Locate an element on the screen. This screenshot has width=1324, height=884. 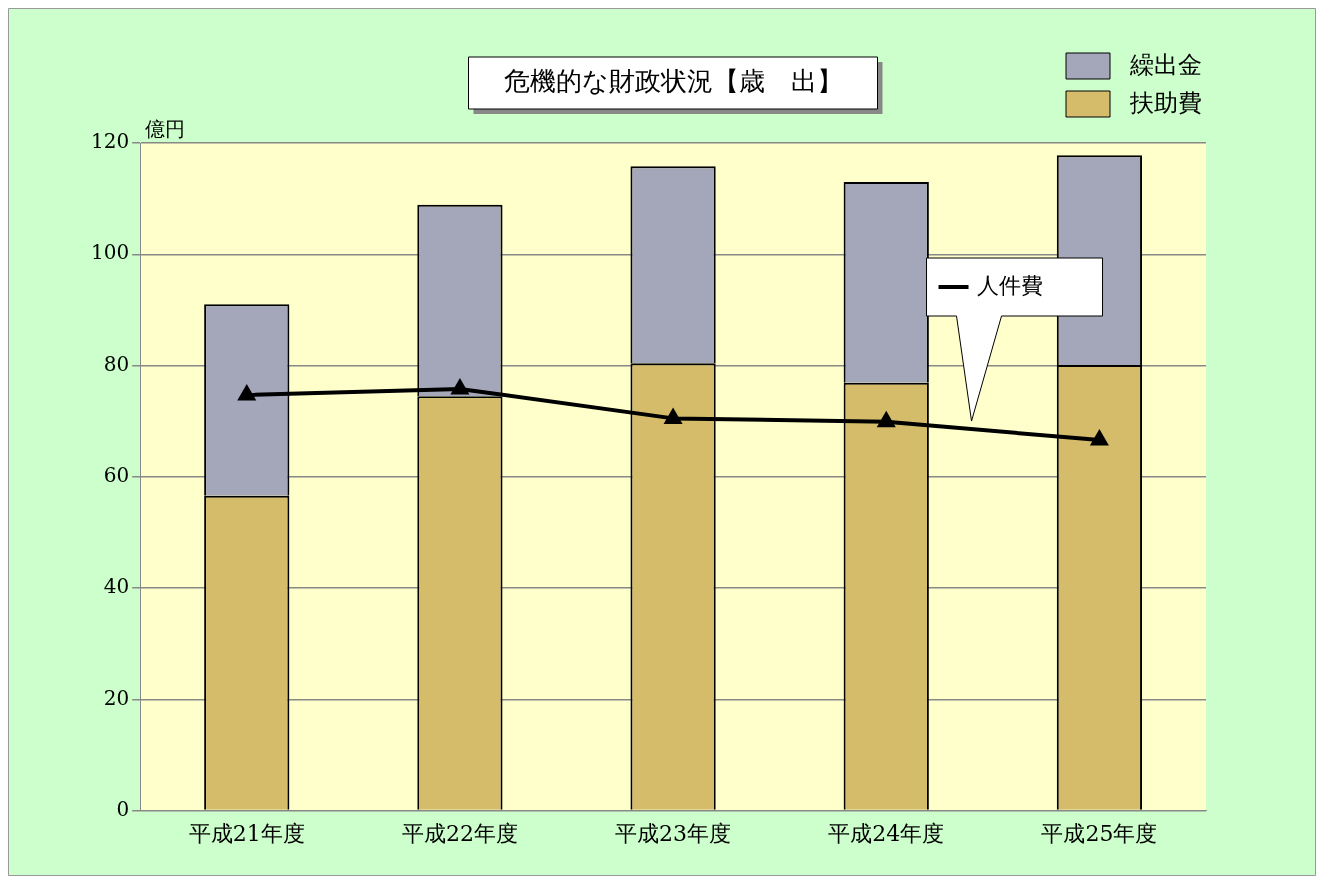
y-tick-label: 120 is located at coordinates (110, 141).